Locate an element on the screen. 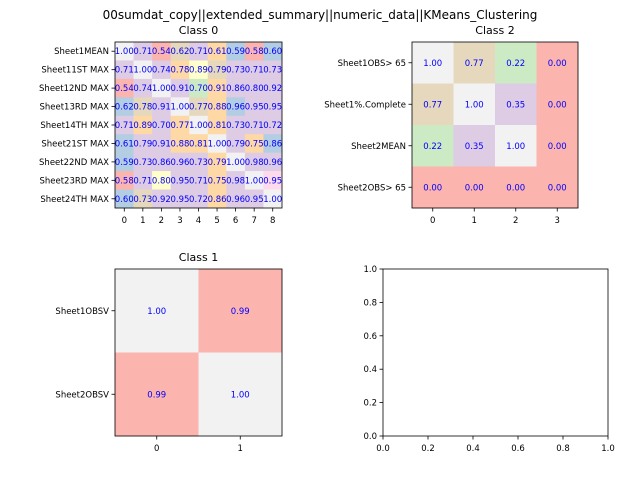 This screenshot has height=480, width=640. heatmap-value-label: 0.96 is located at coordinates (235, 108).